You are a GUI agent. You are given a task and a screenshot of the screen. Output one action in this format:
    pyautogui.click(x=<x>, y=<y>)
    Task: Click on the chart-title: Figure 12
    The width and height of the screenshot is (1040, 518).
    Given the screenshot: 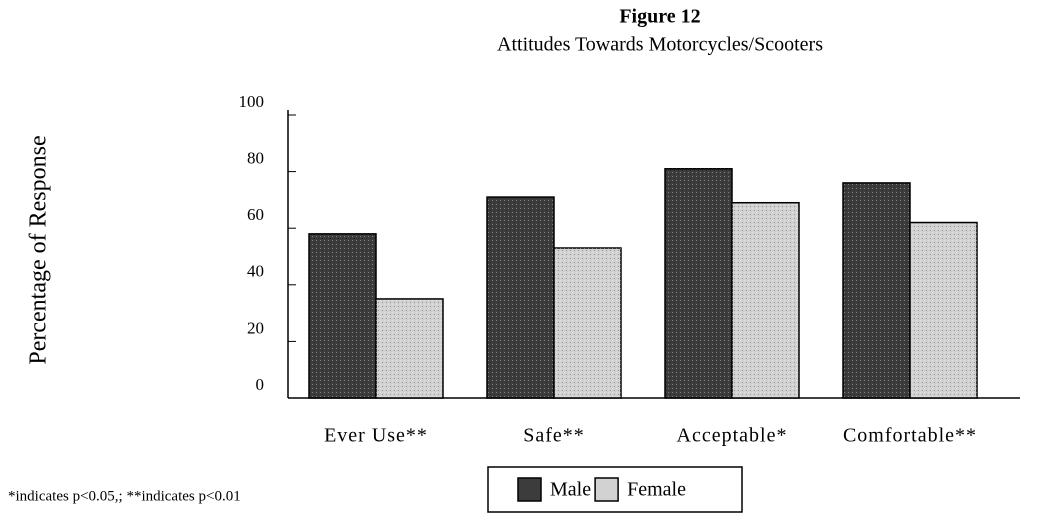 What is the action you would take?
    pyautogui.click(x=659, y=17)
    